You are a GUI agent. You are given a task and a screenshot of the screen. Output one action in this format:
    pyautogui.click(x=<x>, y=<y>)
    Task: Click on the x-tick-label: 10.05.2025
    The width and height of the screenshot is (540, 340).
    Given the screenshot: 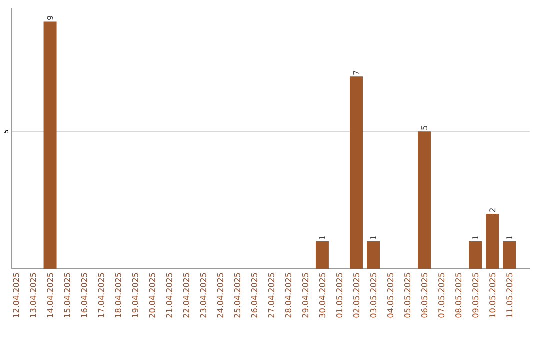 What is the action you would take?
    pyautogui.click(x=493, y=295)
    